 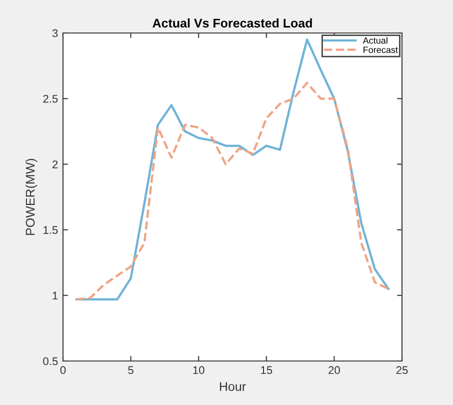 I want to click on y-axis-title: POWER(MW), so click(x=31, y=196).